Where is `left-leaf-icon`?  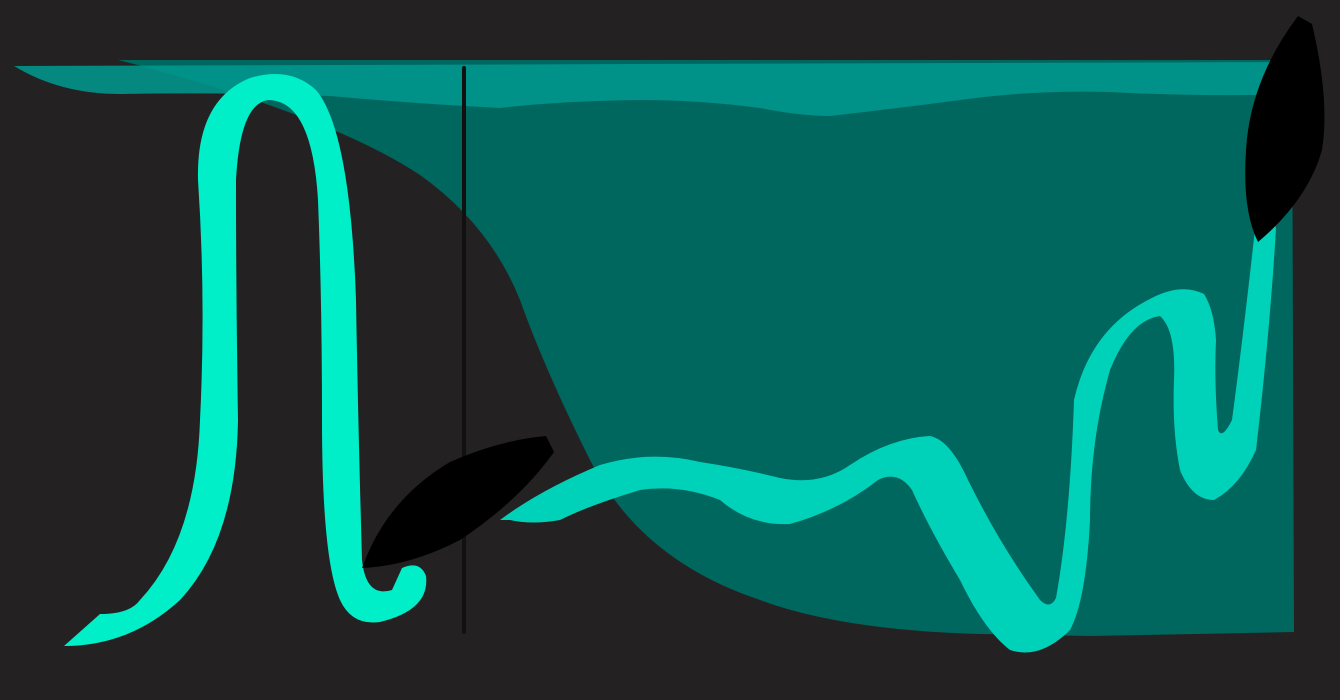
left-leaf-icon is located at coordinates (458, 502).